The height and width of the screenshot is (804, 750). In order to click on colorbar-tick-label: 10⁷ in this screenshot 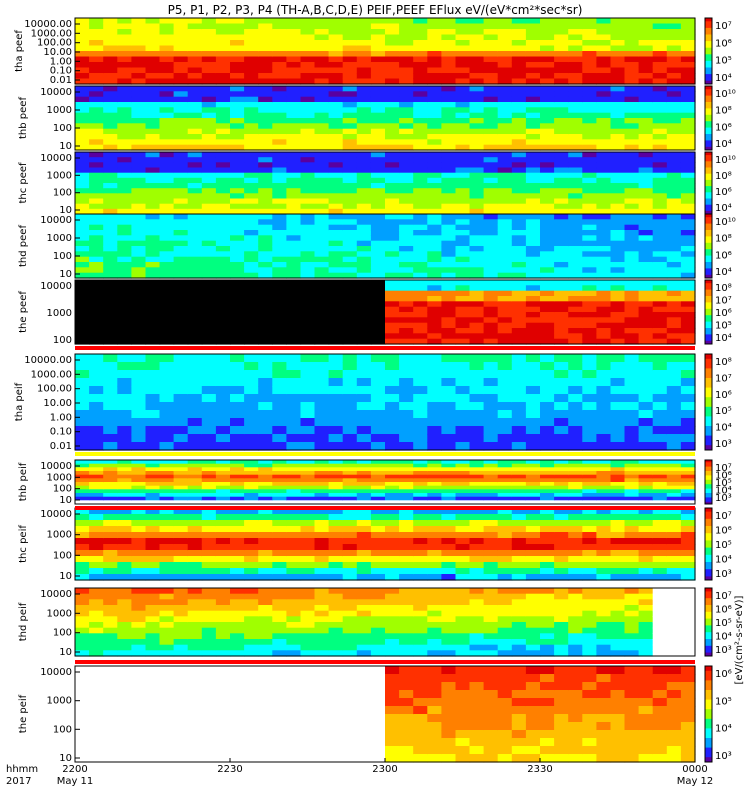, I will do `click(723, 26)`.